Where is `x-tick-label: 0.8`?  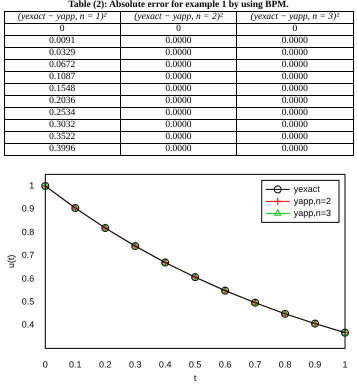
x-tick-label: 0.8 is located at coordinates (285, 364).